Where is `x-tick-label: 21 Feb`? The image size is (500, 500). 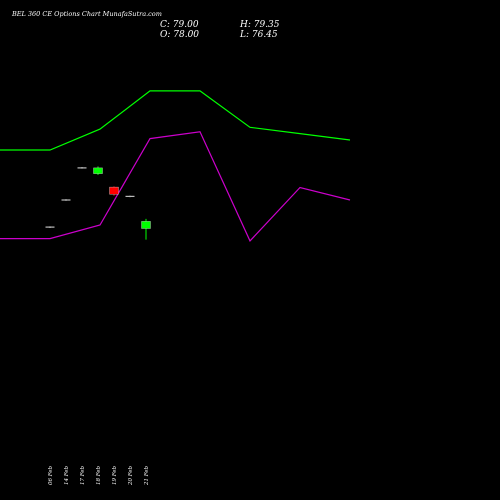 x-tick-label: 21 Feb is located at coordinates (147, 475).